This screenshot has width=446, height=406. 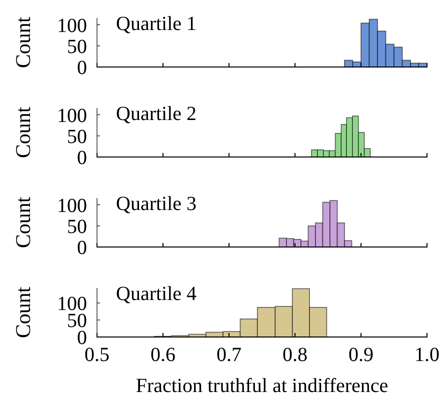 I want to click on x-tick-label: 0.5, so click(x=97, y=355).